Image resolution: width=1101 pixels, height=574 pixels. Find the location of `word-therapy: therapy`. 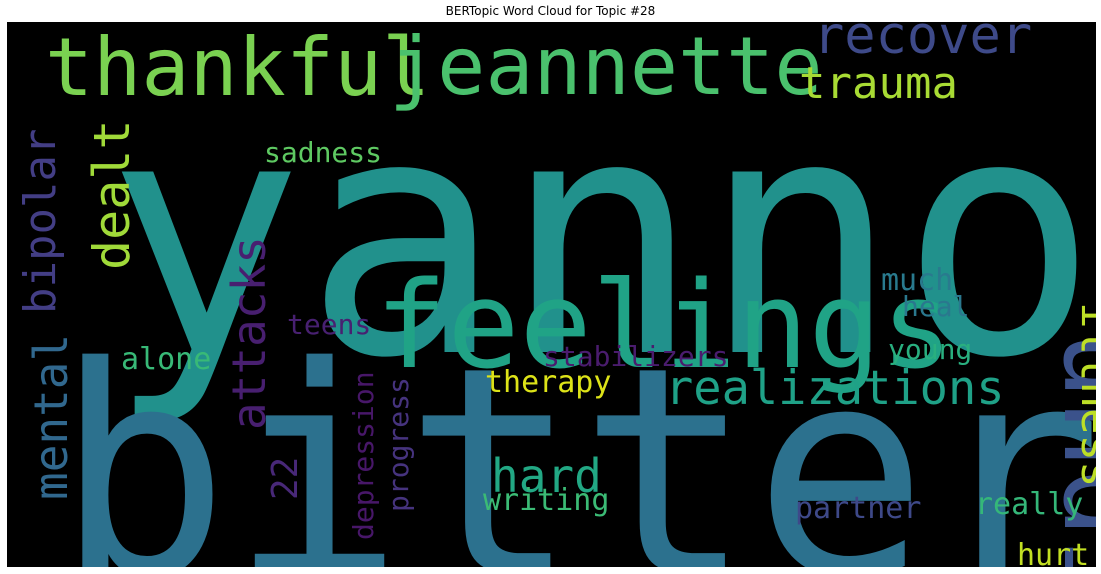

word-therapy: therapy is located at coordinates (548, 382).